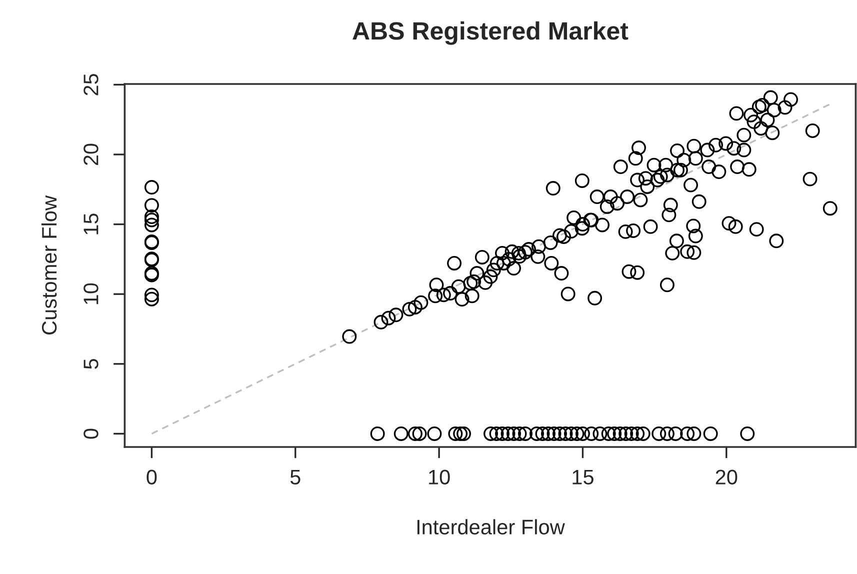 The image size is (857, 574). I want to click on x-tick-label: 5, so click(295, 477).